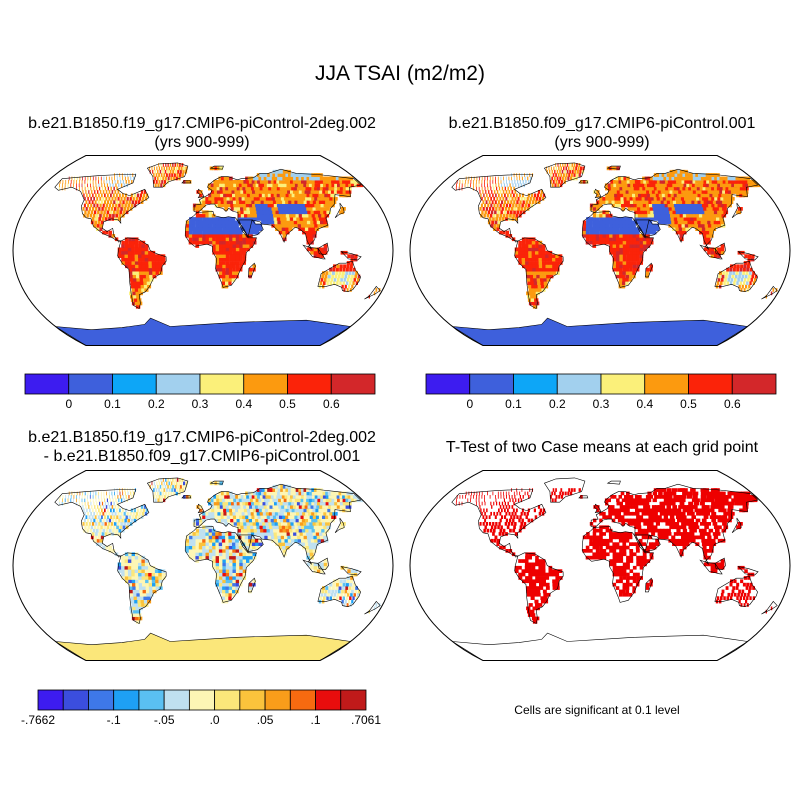 The image size is (800, 800). I want to click on ttest-coast-namerica, so click(499, 523).